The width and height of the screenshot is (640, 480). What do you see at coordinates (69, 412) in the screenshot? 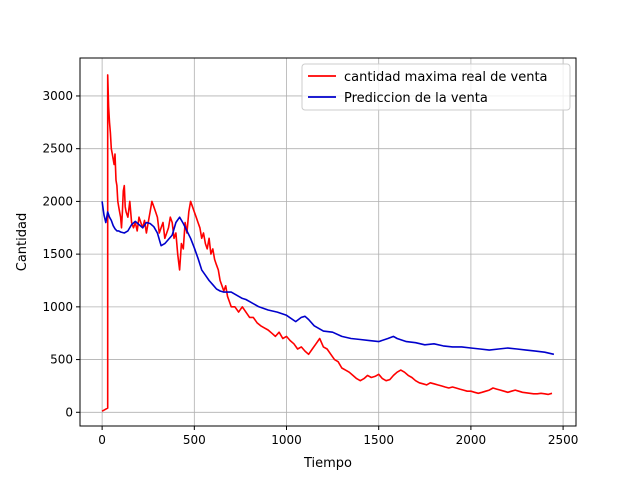
I see `y-tick-label: 0` at bounding box center [69, 412].